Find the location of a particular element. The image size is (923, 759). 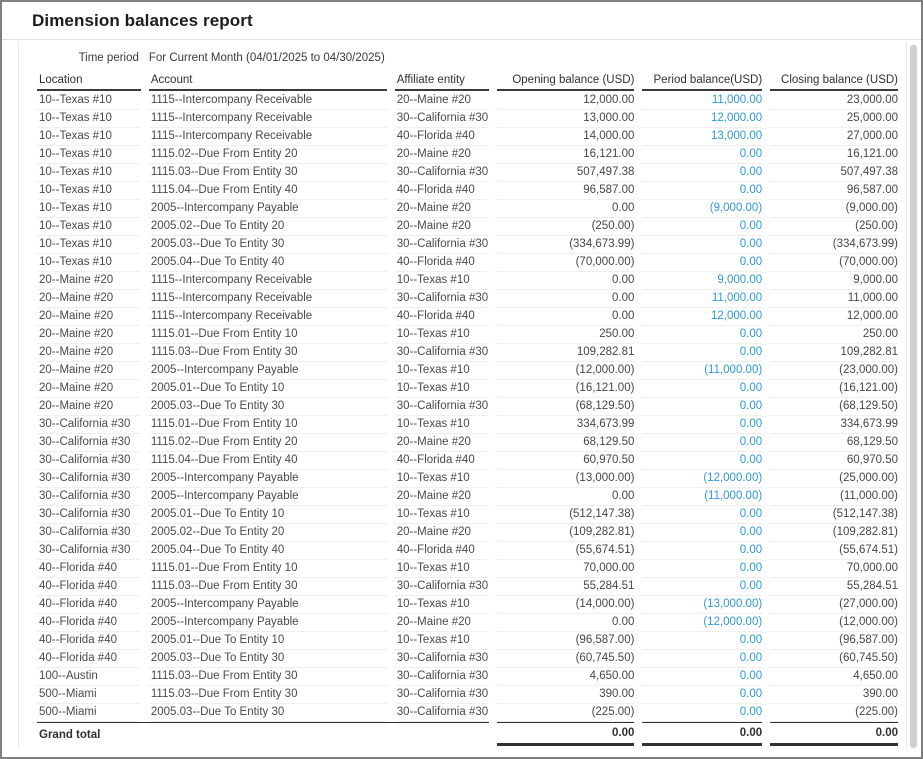

table-foot: Grand total 0.00 0.00 0.00 is located at coordinates (467, 734).